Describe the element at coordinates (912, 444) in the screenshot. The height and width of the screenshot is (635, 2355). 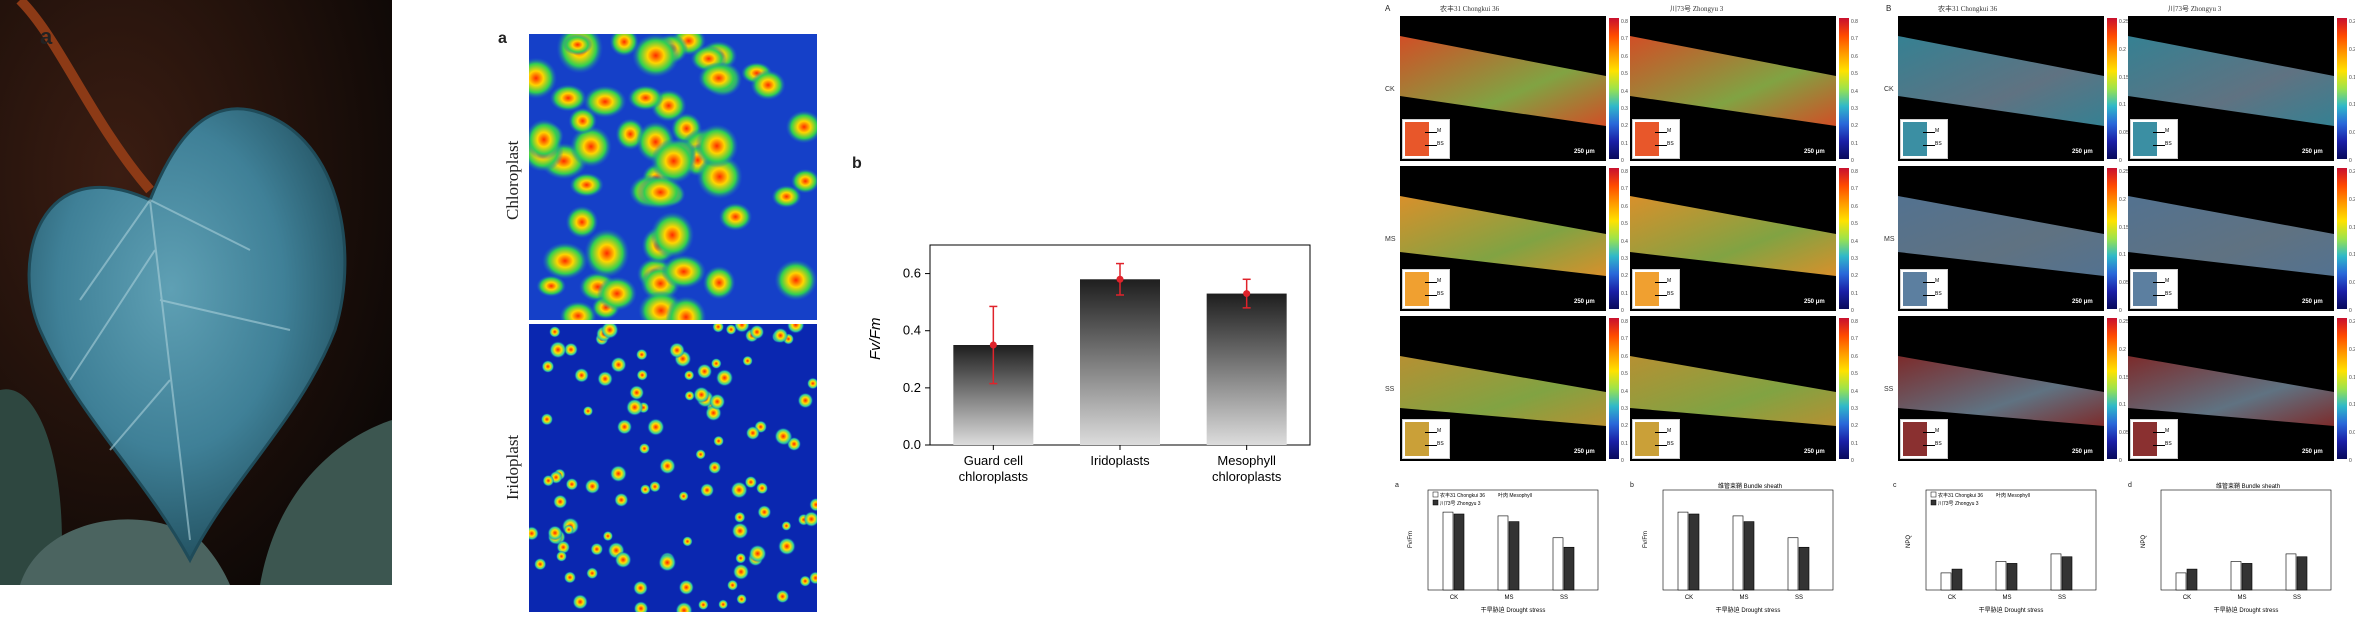
I see `y-tick-label: 0.0` at that location.